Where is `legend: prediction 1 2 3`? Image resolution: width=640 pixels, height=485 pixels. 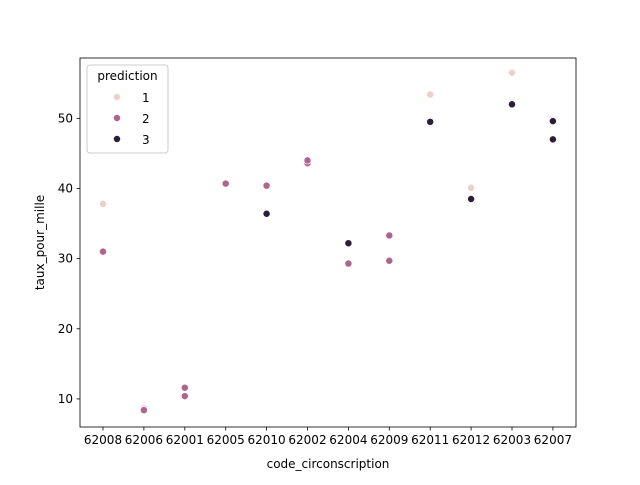 legend: prediction 1 2 3 is located at coordinates (127, 109).